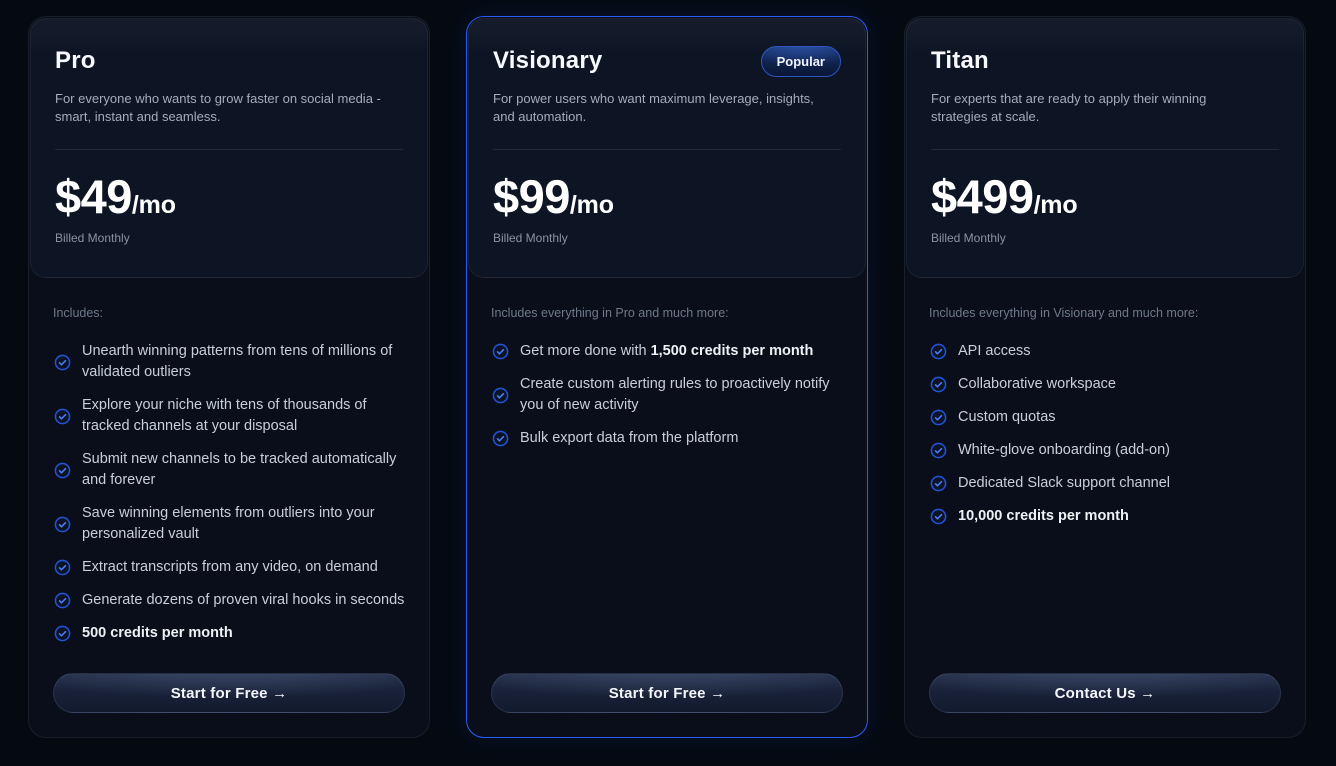  Describe the element at coordinates (800, 61) in the screenshot. I see `popular-badge: Popular` at that location.